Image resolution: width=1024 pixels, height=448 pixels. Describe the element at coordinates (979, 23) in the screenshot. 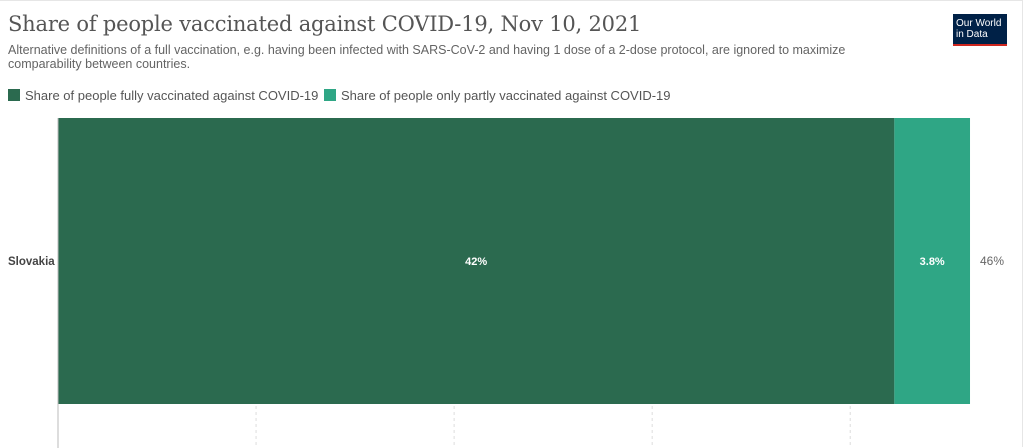

I see `logo-line-1: Our World` at that location.